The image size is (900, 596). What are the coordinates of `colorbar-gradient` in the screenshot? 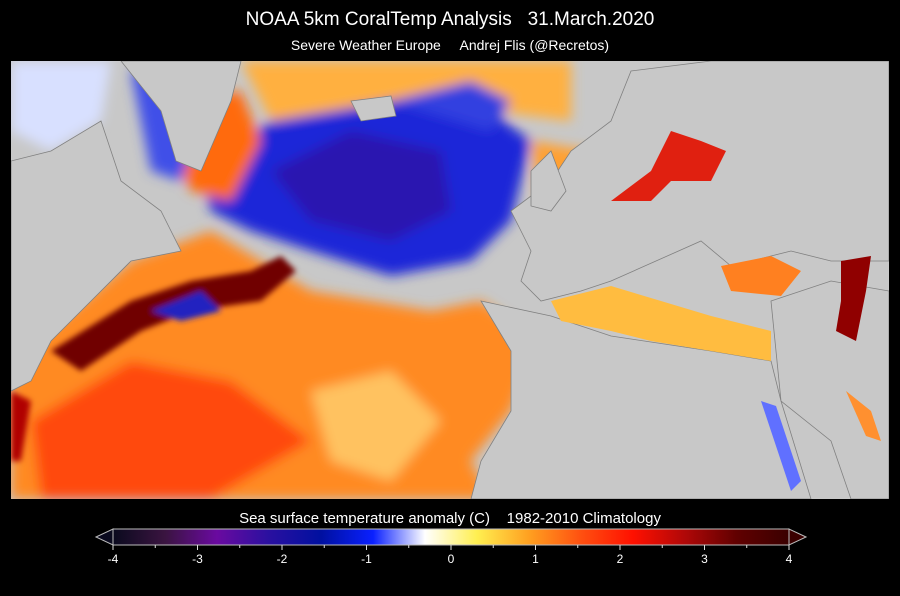 It's located at (451, 537).